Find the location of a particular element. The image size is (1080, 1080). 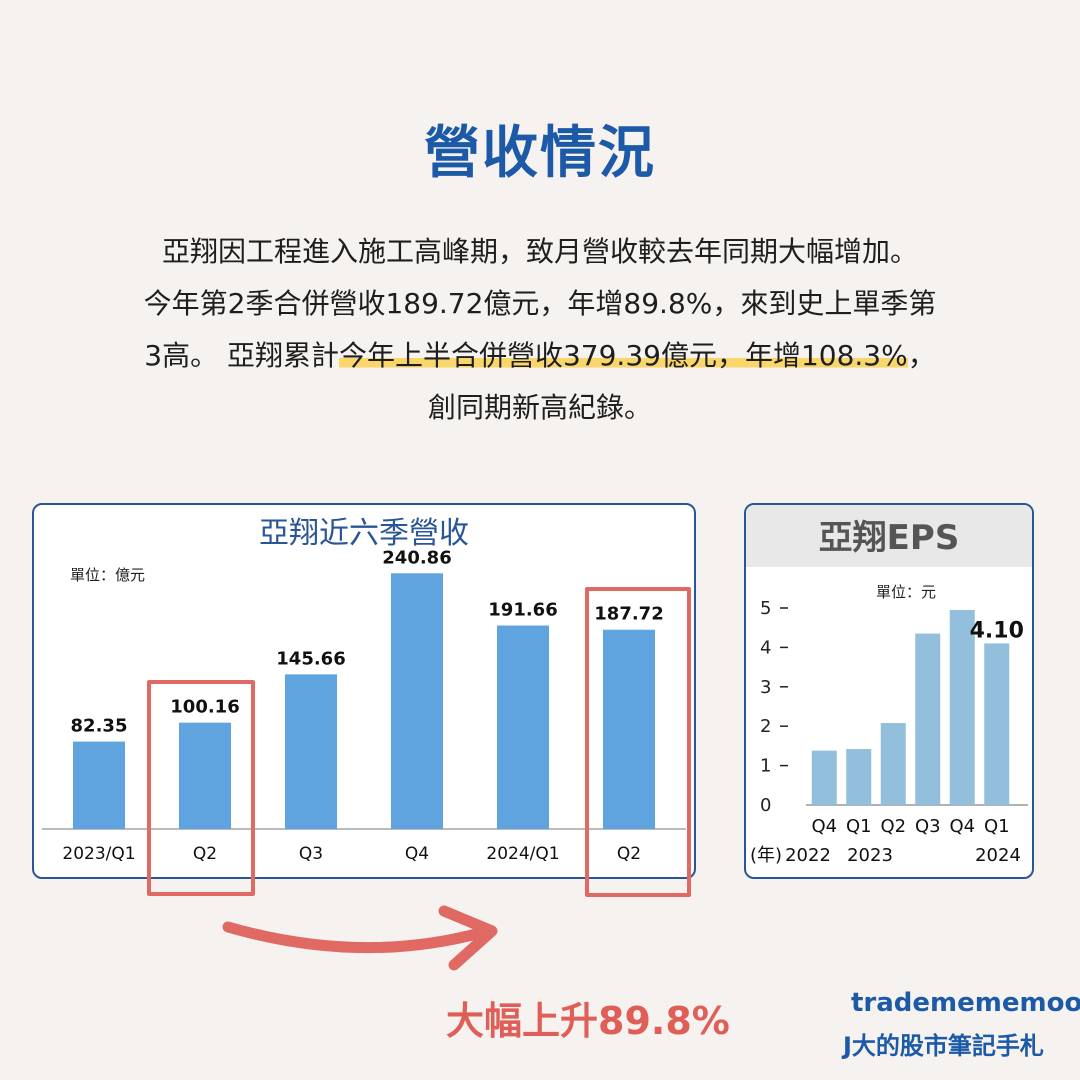

bar-value-label: 4.10 is located at coordinates (997, 630).